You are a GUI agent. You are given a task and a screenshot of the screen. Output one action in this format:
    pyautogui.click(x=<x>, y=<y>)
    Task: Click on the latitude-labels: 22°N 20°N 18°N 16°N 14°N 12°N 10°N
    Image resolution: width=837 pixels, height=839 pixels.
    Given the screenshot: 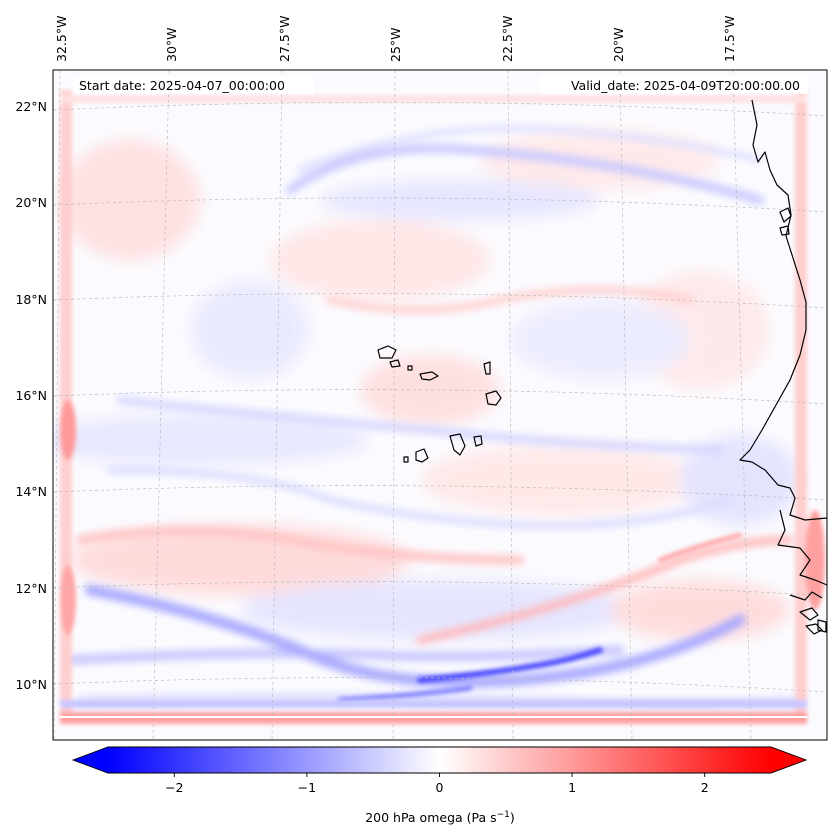 What is the action you would take?
    pyautogui.click(x=31, y=395)
    